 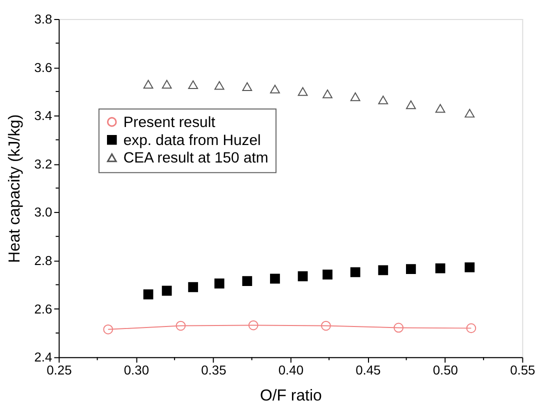 I want to click on x-axis-title: O/F ratio, so click(x=291, y=395).